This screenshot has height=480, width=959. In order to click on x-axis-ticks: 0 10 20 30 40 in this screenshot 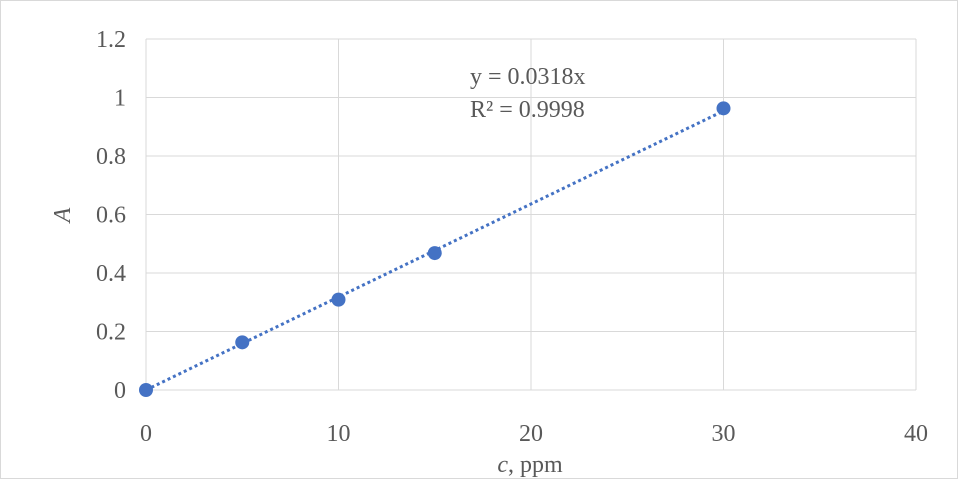, I will do `click(534, 434)`.